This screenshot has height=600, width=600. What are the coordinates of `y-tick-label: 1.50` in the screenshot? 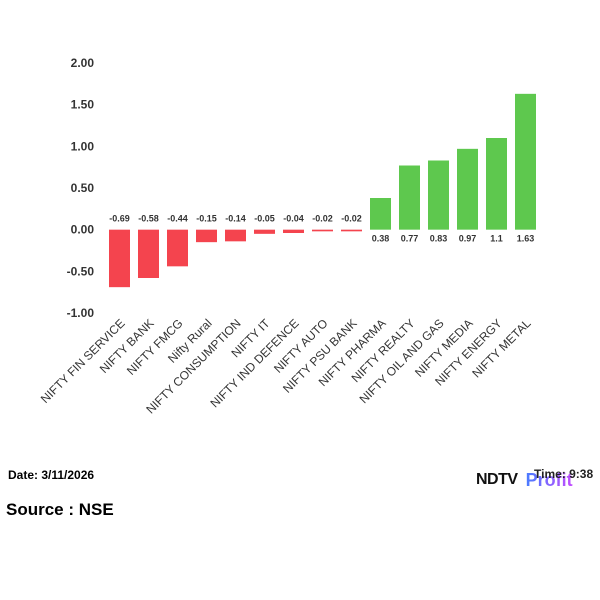 It's located at (83, 105).